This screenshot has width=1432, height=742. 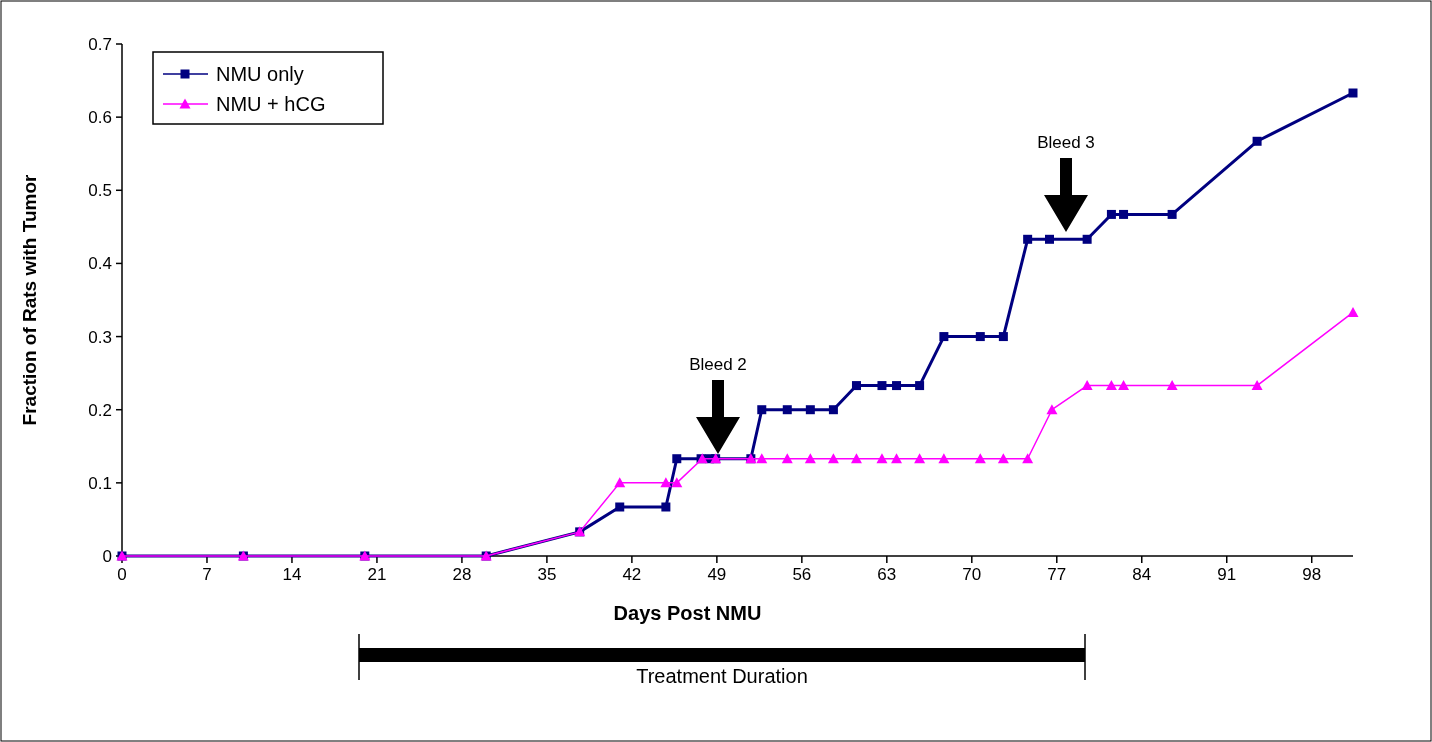 What do you see at coordinates (100, 483) in the screenshot?
I see `y-tick-label: 0.1` at bounding box center [100, 483].